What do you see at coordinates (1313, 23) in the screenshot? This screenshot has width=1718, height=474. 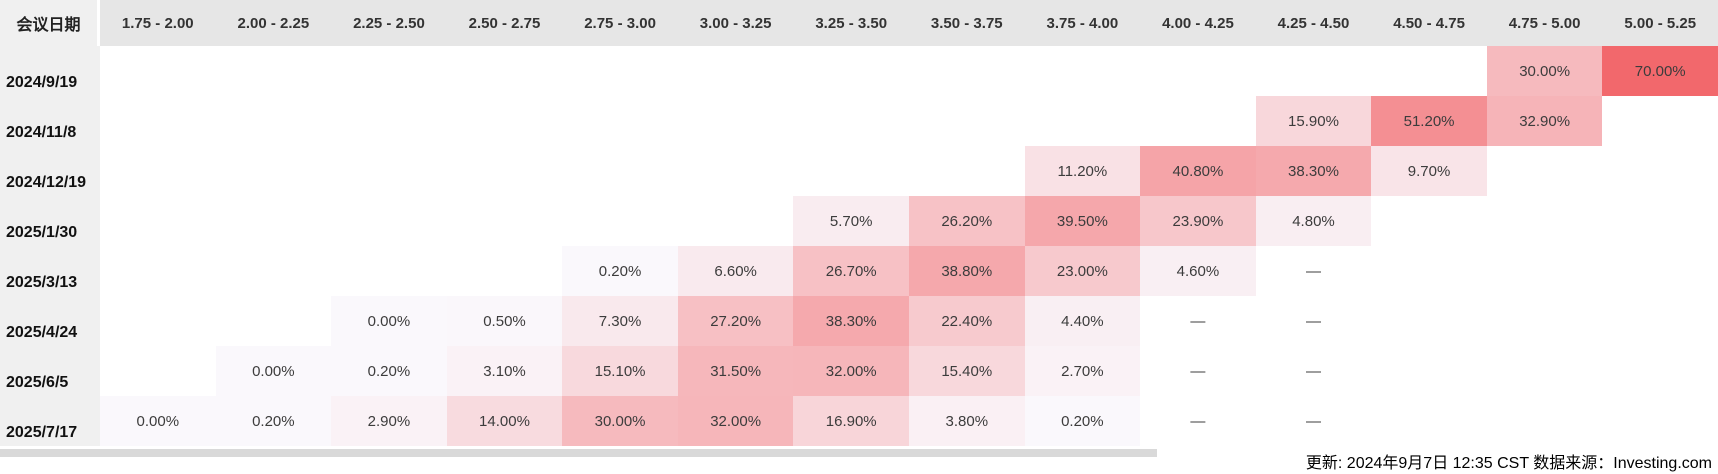 I see `column-header: 4.25 - 4.50` at bounding box center [1313, 23].